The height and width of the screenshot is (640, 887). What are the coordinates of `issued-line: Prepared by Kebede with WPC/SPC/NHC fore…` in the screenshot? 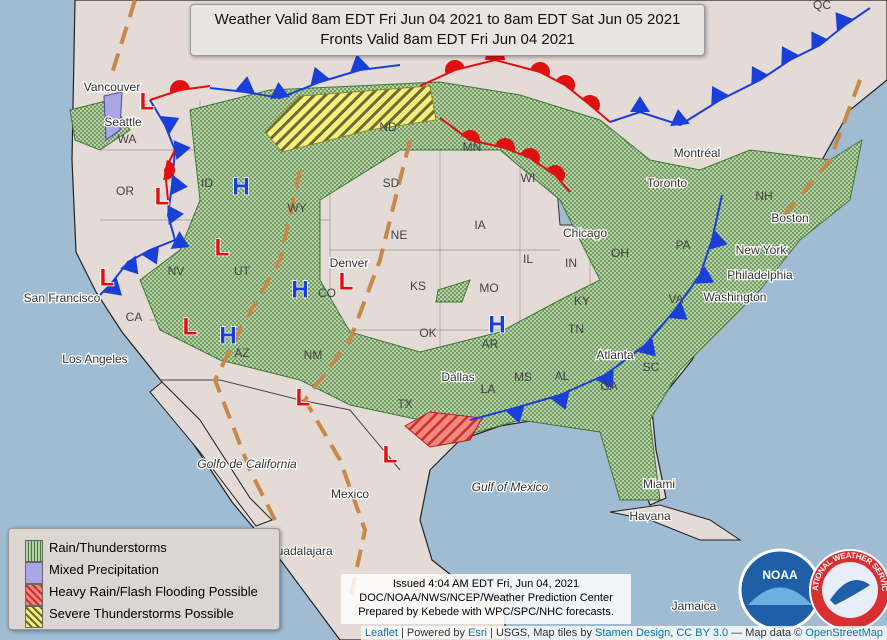 It's located at (486, 612).